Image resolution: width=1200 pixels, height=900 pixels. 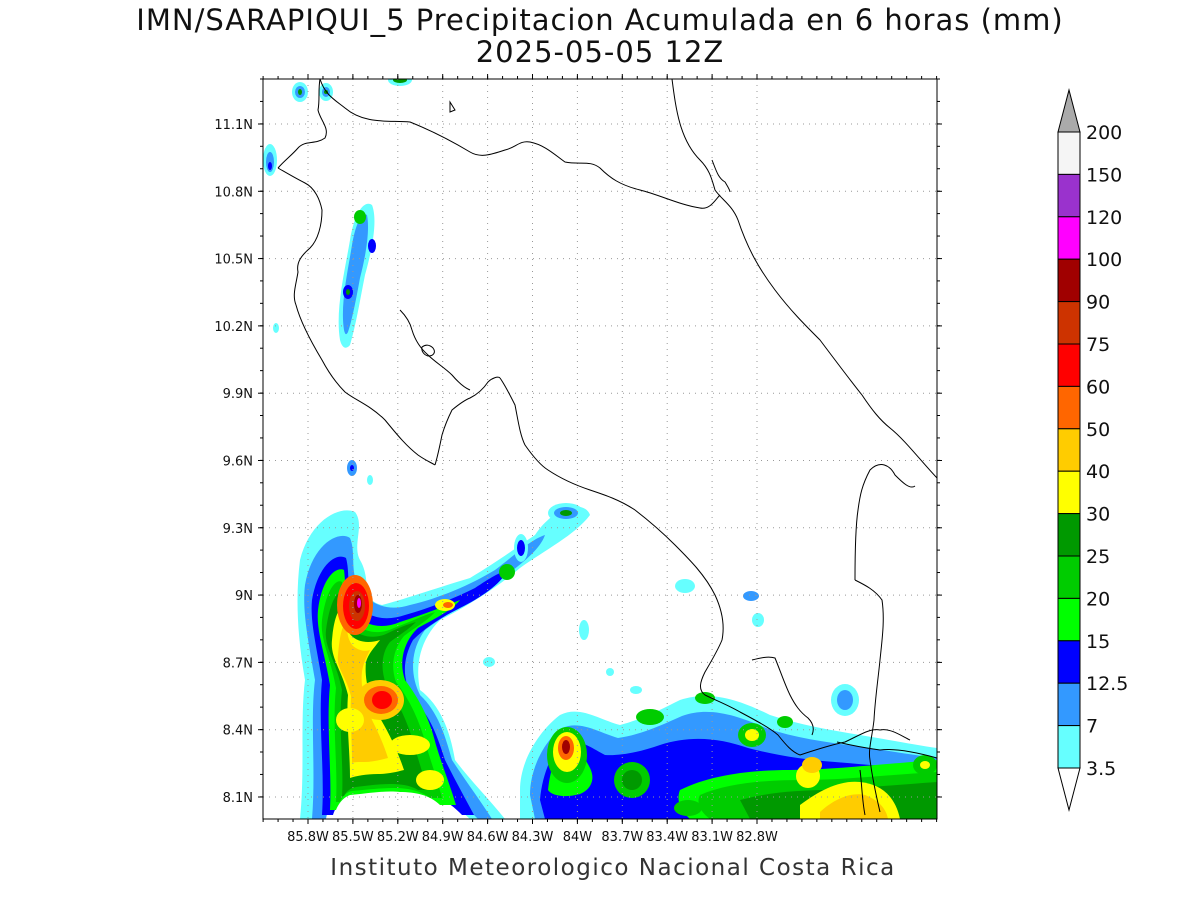 What do you see at coordinates (233, 327) in the screenshot?
I see `lat-tick-label: 10.2N` at bounding box center [233, 327].